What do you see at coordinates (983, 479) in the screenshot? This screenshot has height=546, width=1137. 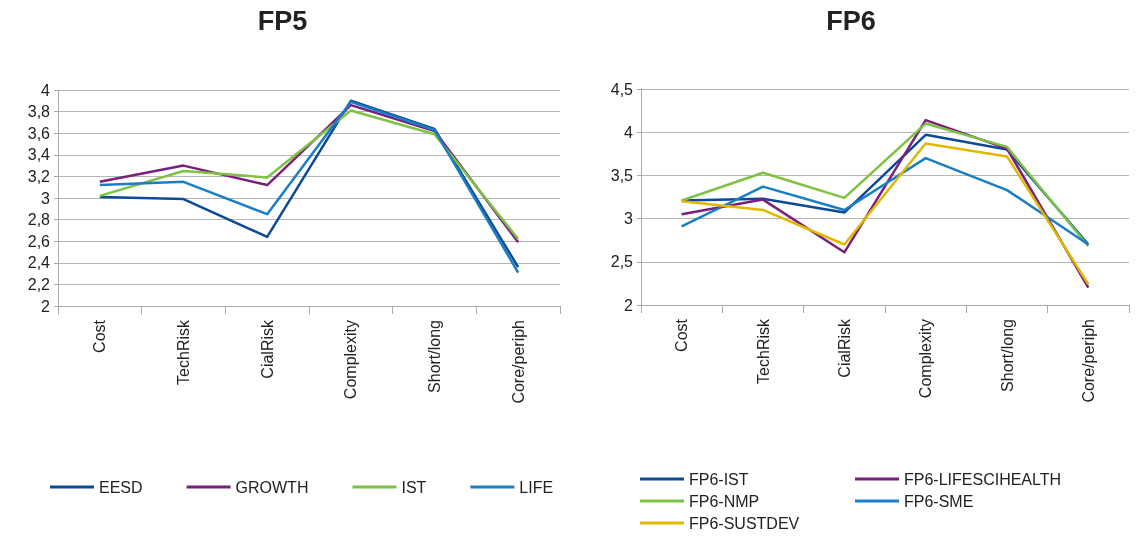 I see `legend-label: FP6-LIFESCIHEALTH` at bounding box center [983, 479].